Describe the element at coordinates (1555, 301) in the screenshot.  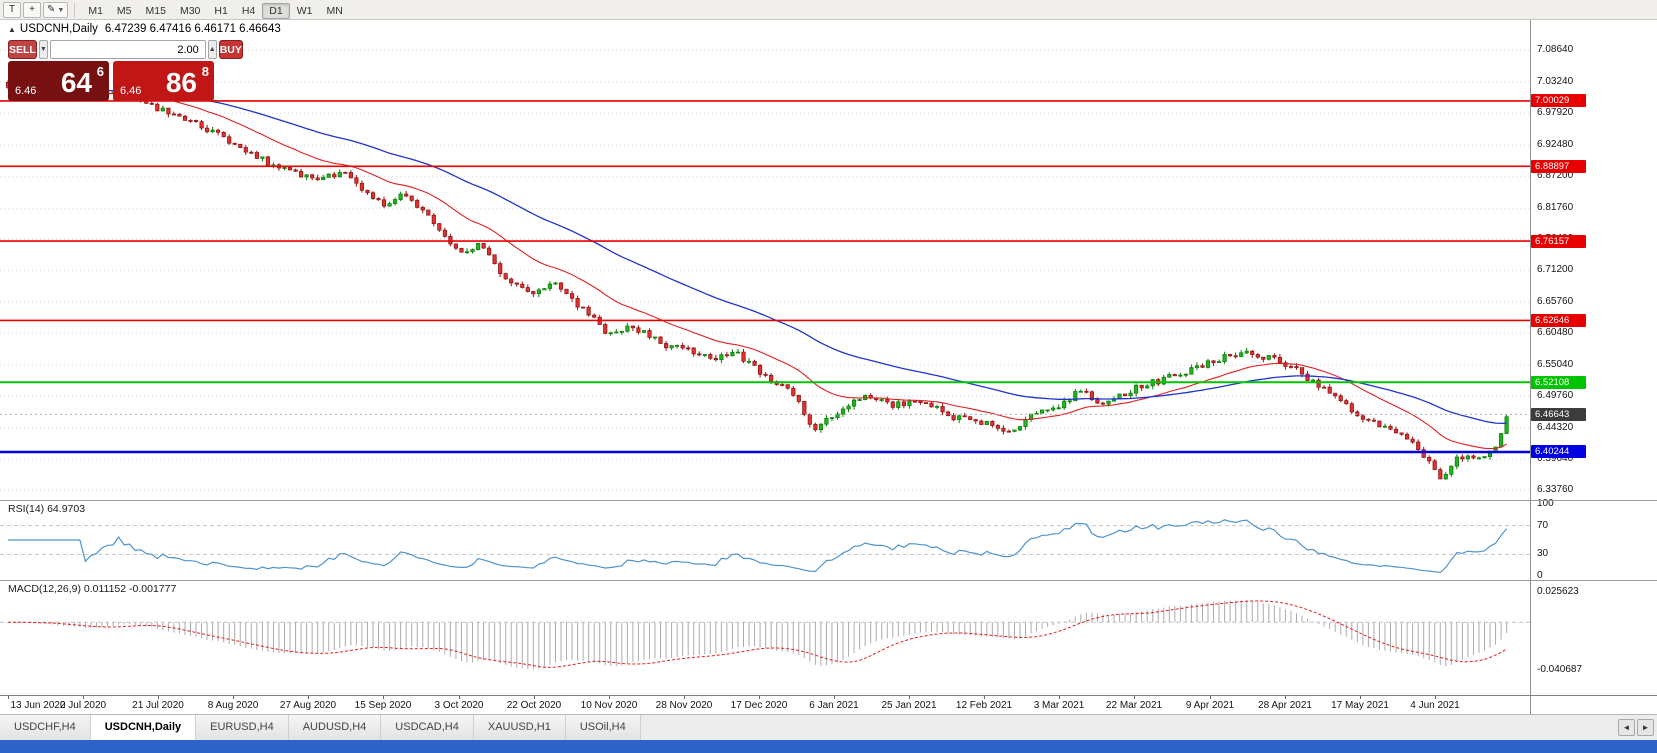
I see `price-axis-label: 6.65760` at that location.